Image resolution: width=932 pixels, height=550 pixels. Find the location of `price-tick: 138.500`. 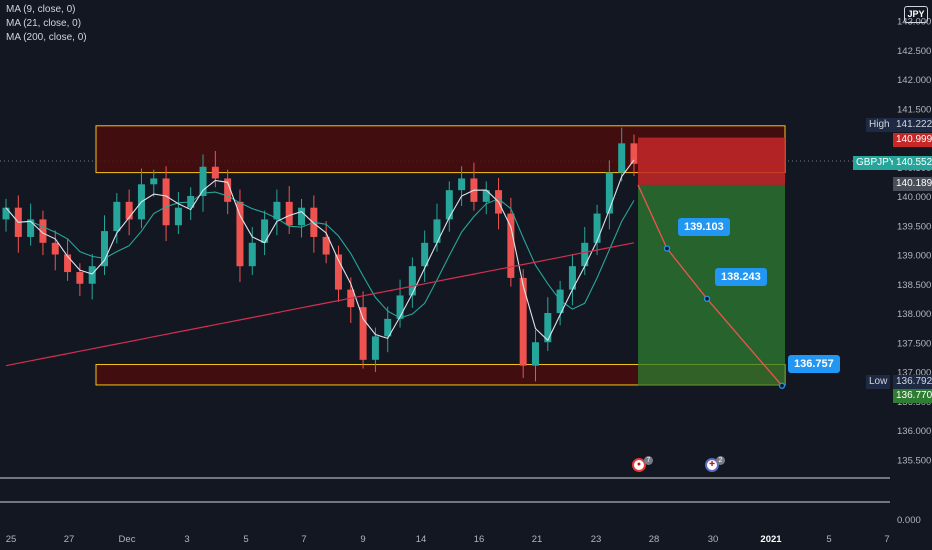

price-tick: 138.500 is located at coordinates (914, 285).